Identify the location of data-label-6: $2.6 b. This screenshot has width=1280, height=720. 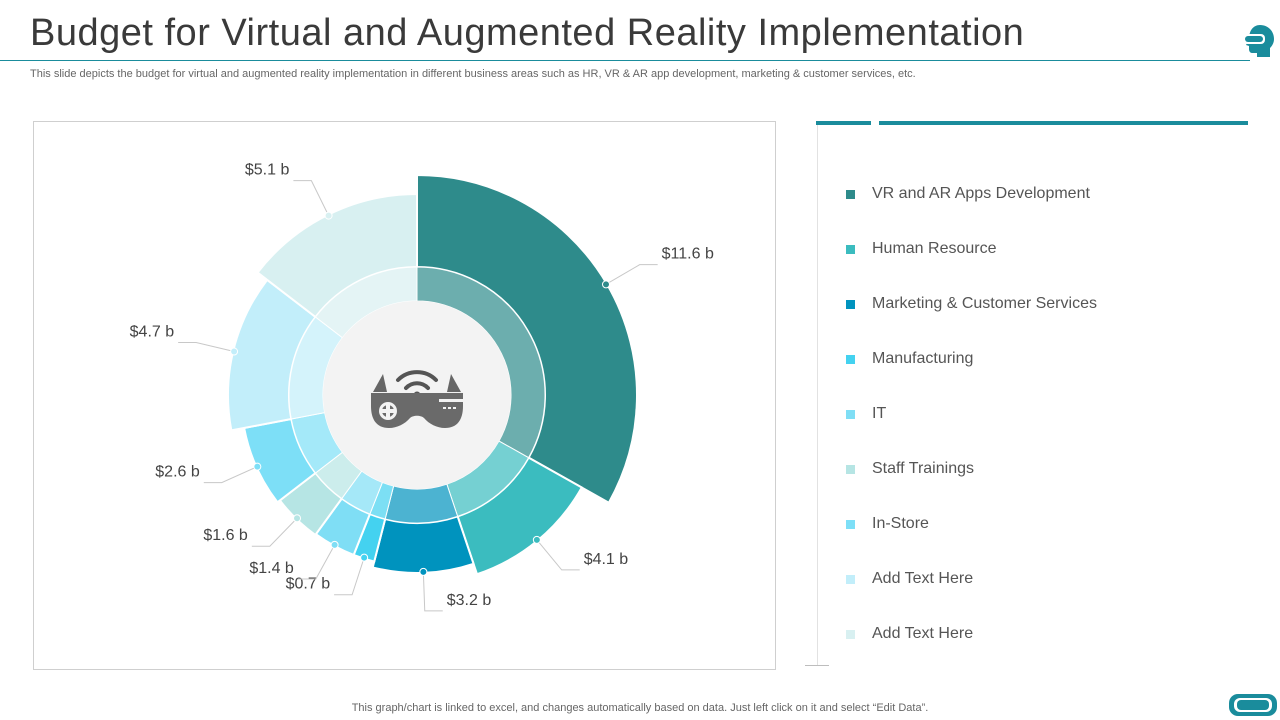
(177, 472).